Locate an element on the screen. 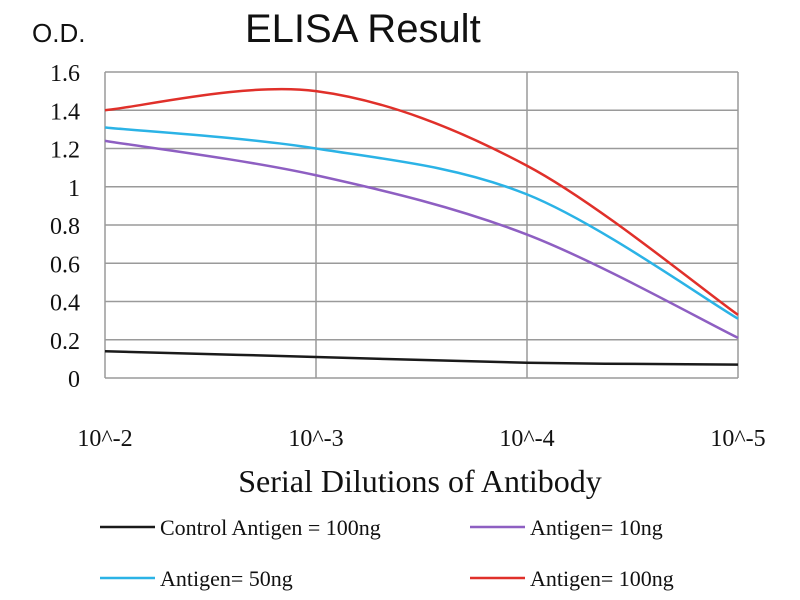 The height and width of the screenshot is (600, 800). y-axis-label: O.D. is located at coordinates (58, 33).